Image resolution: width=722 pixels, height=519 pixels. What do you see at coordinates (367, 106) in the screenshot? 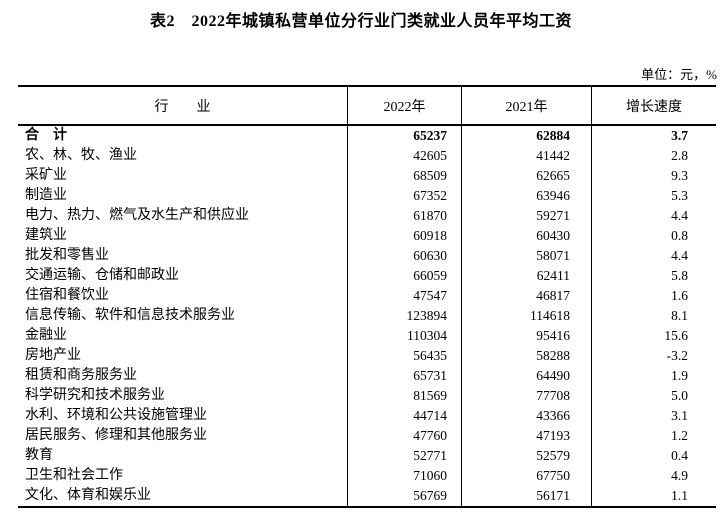
I see `table-header-row: 行 业 2022年 2021年 增长速度` at bounding box center [367, 106].